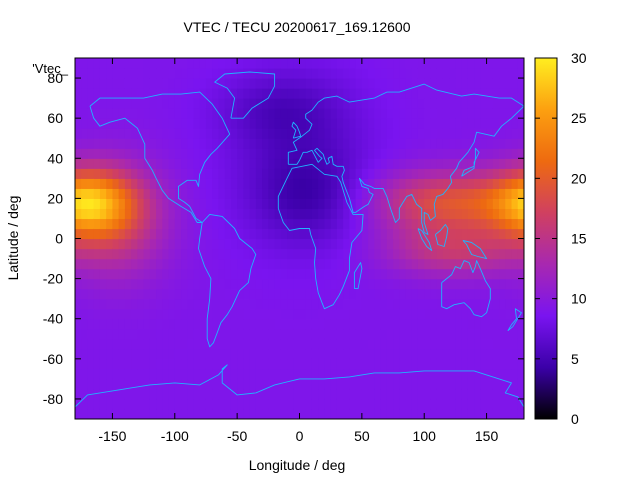 The height and width of the screenshot is (480, 640). I want to click on x-tick-label: -50, so click(237, 436).